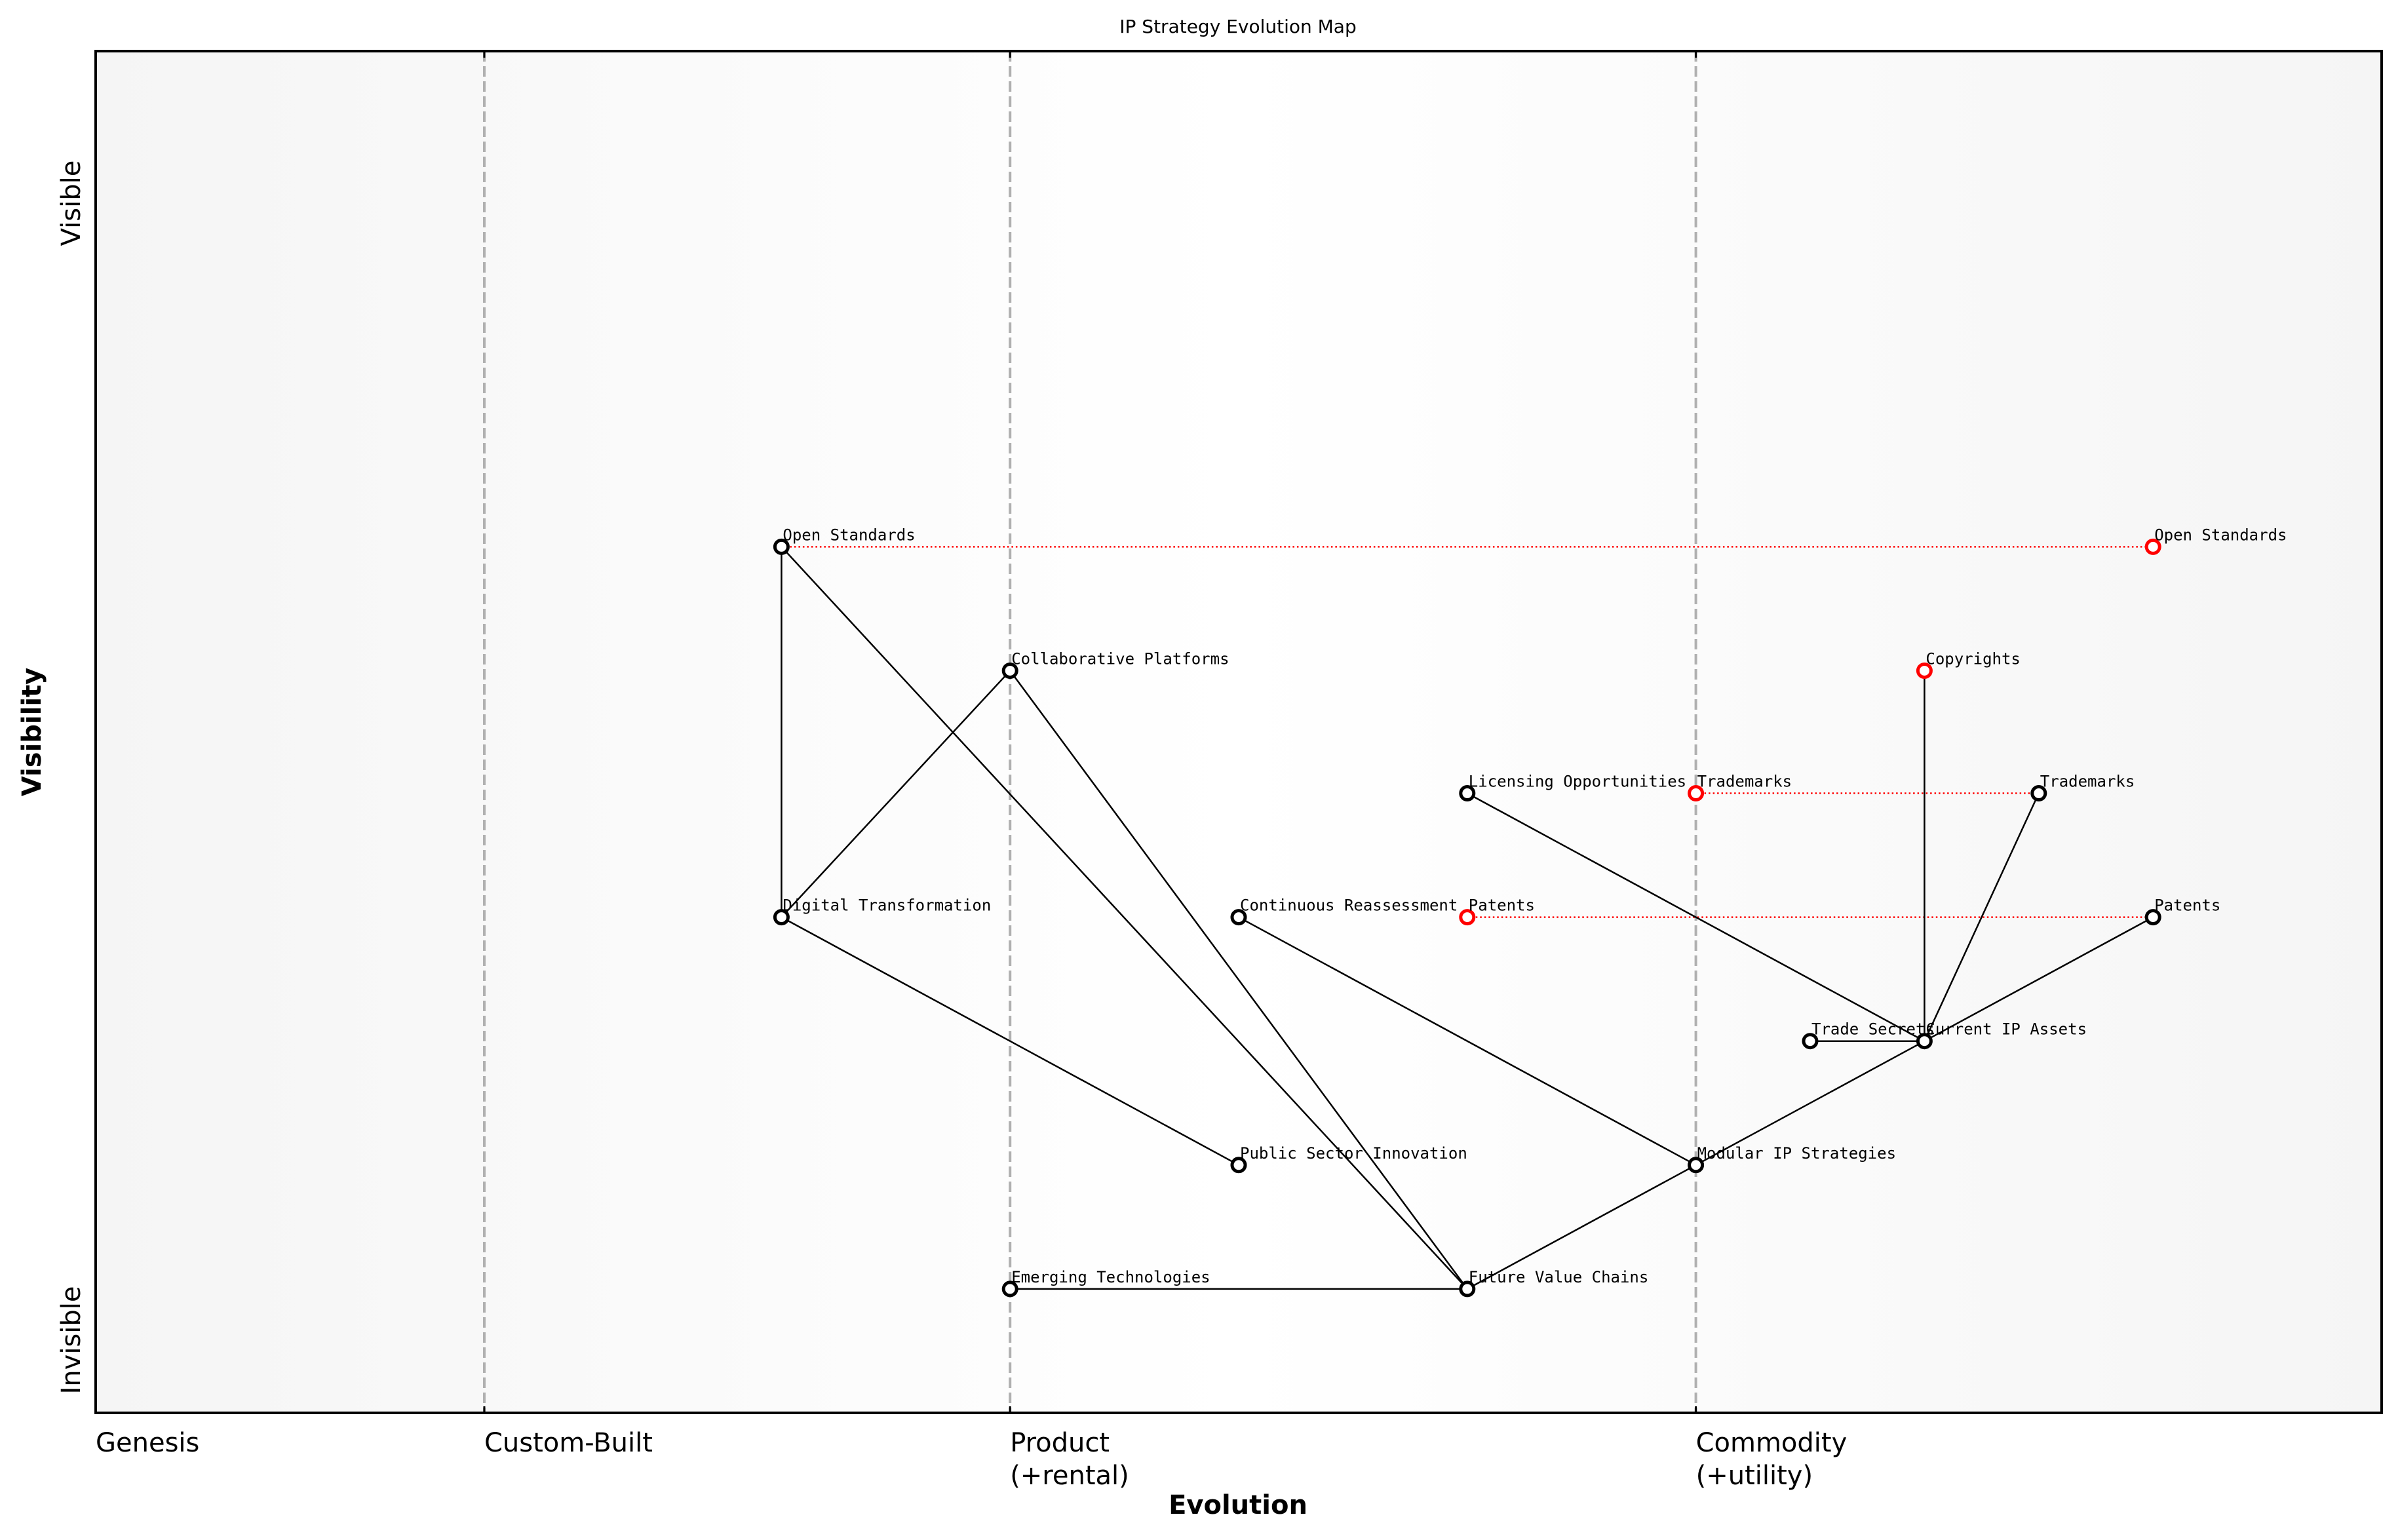  What do you see at coordinates (1009, 670) in the screenshot?
I see `component-node-collaborative-platforms` at bounding box center [1009, 670].